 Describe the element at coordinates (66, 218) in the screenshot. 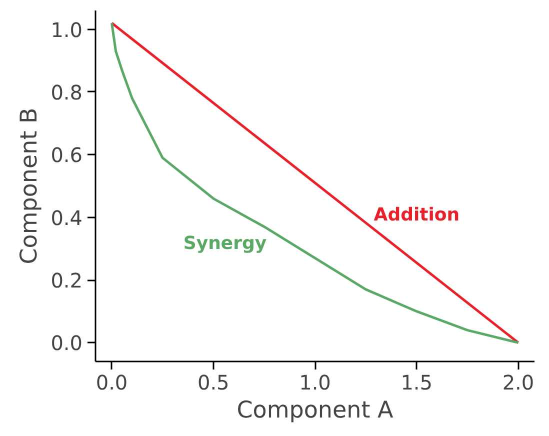

I see `y-tick-label: 0.4` at that location.